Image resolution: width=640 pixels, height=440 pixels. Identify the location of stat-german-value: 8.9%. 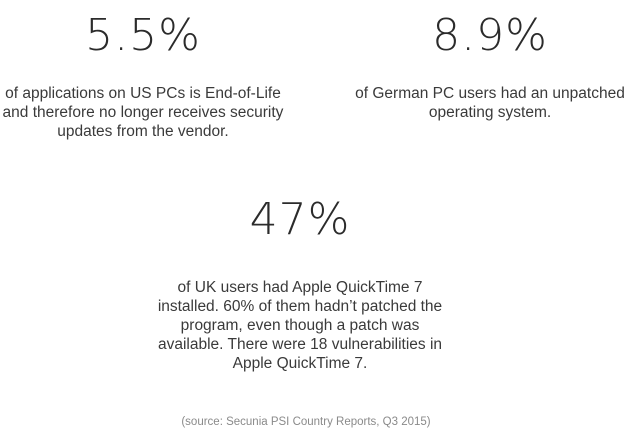
(490, 35).